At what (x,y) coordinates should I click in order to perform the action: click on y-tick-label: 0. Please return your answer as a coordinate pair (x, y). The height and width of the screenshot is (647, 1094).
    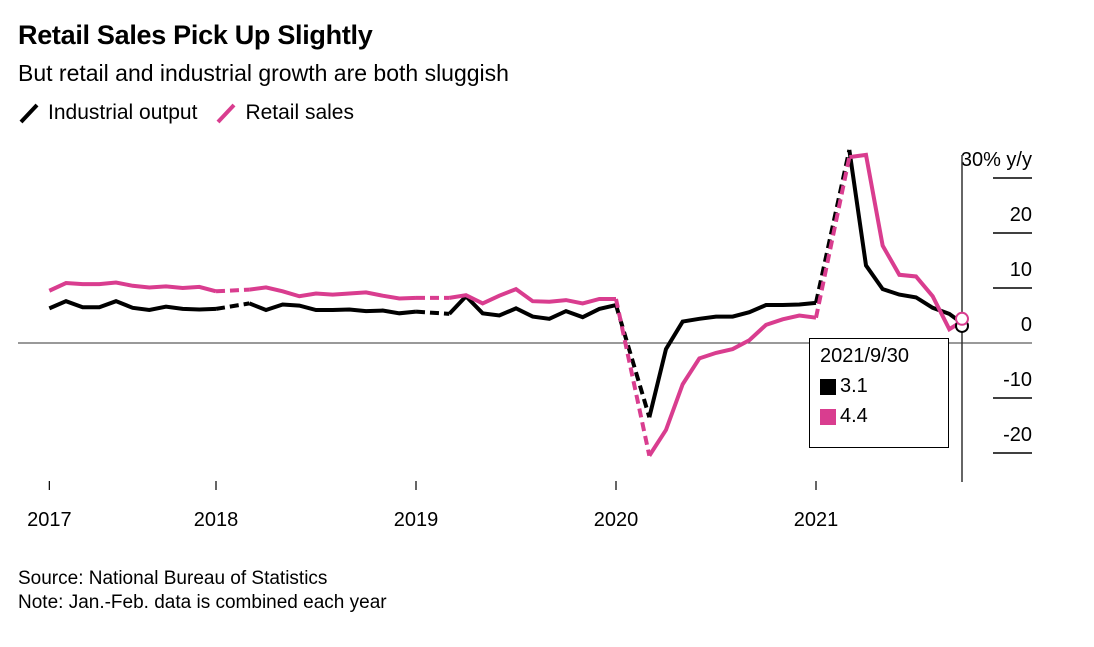
    Looking at the image, I should click on (1026, 325).